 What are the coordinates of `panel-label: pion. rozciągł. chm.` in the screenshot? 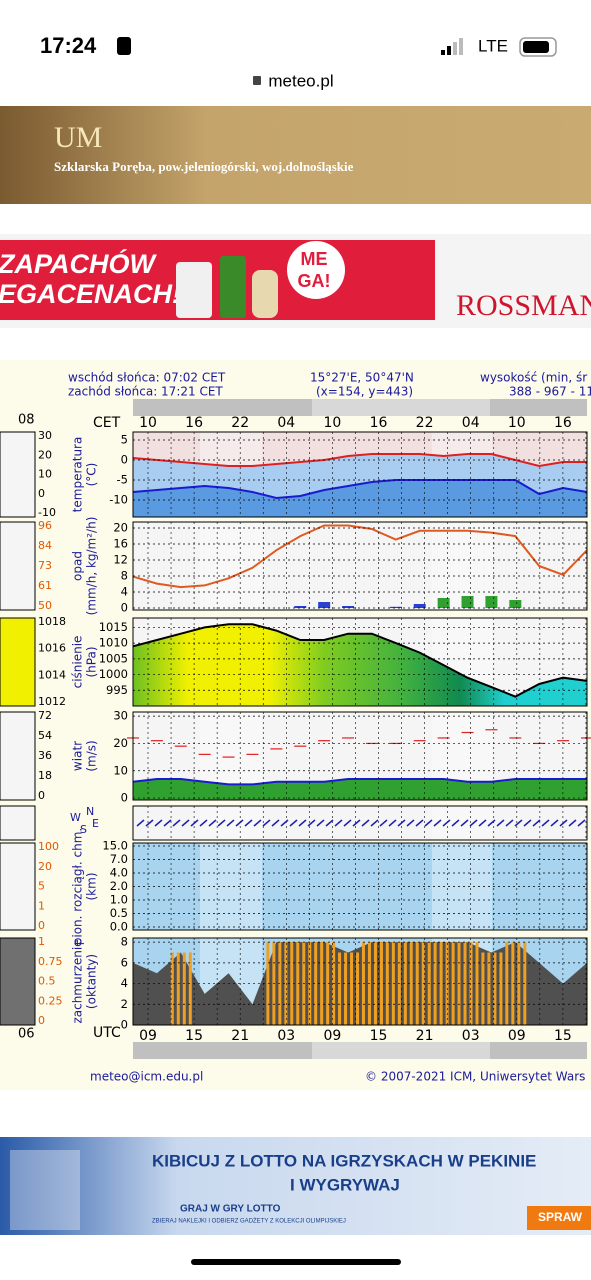 It's located at (78, 887).